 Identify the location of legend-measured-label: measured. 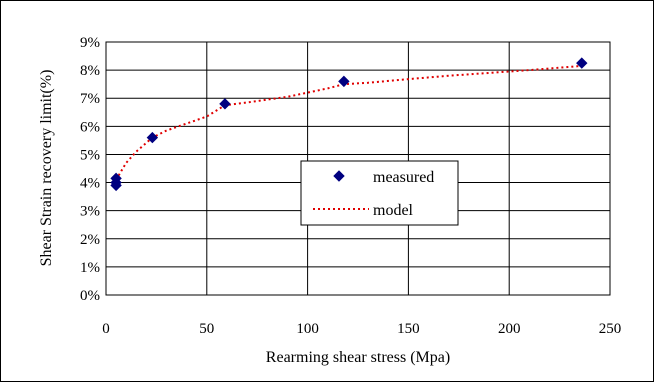
(403, 177).